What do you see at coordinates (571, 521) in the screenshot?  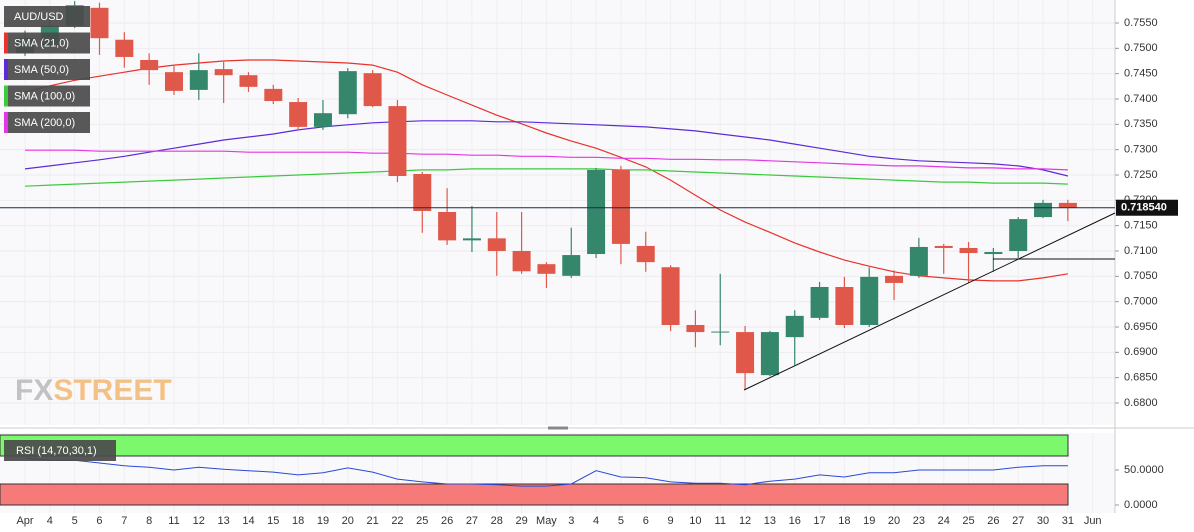 I see `x-tick-label: 3` at bounding box center [571, 521].